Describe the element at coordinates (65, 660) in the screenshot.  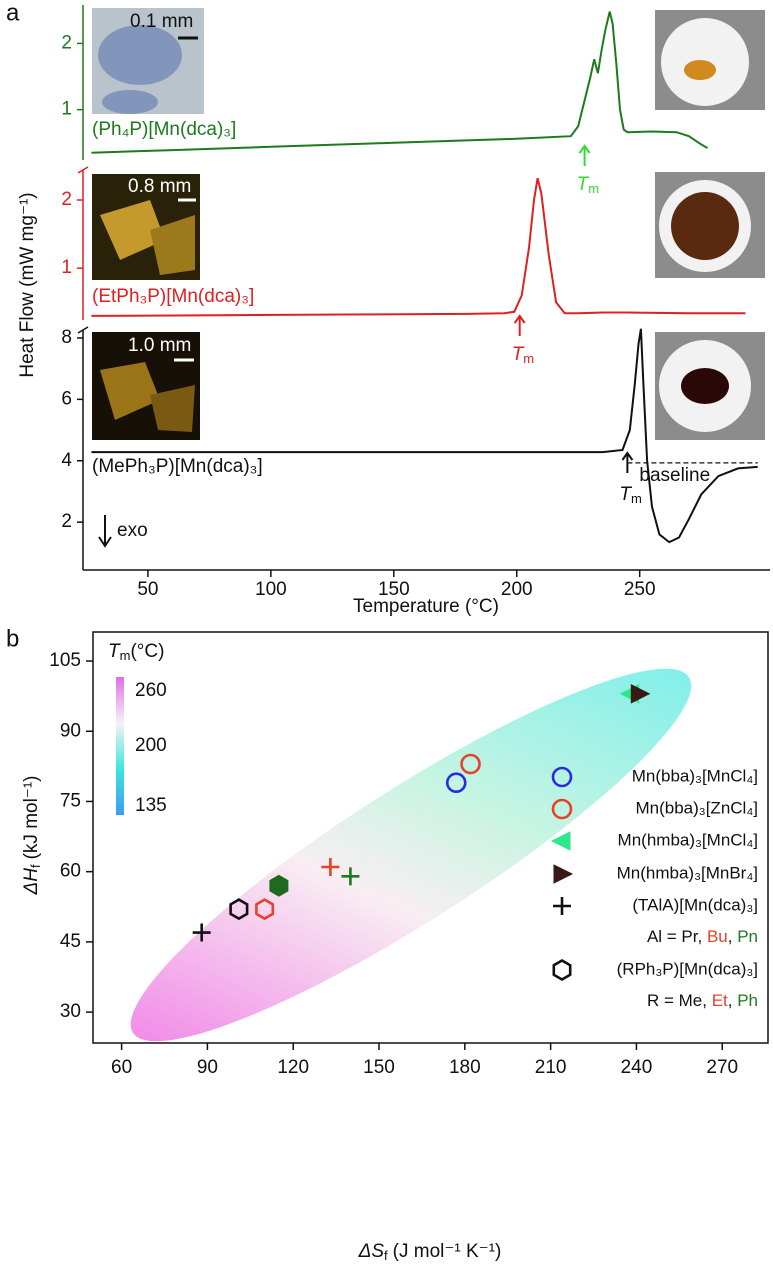
I see `y-tick-label: 105` at that location.